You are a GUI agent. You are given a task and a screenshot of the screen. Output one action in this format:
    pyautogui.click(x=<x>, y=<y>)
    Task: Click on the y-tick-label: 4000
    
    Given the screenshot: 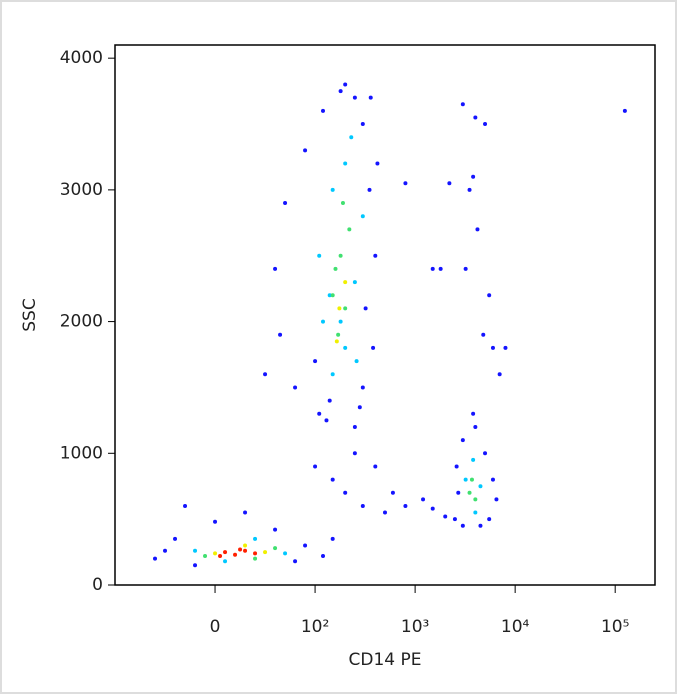 What is the action you would take?
    pyautogui.click(x=81, y=58)
    